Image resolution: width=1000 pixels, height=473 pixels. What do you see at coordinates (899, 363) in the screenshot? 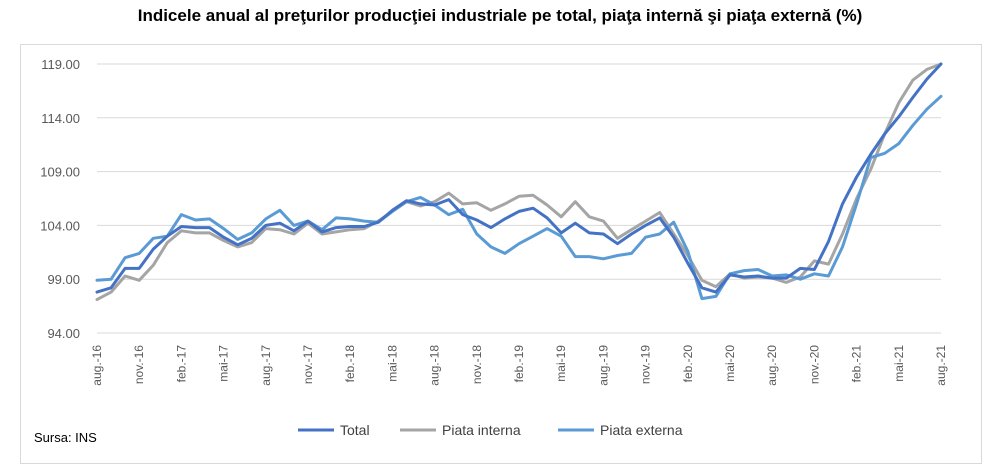
I see `x-tick-label: mai-21` at bounding box center [899, 363].